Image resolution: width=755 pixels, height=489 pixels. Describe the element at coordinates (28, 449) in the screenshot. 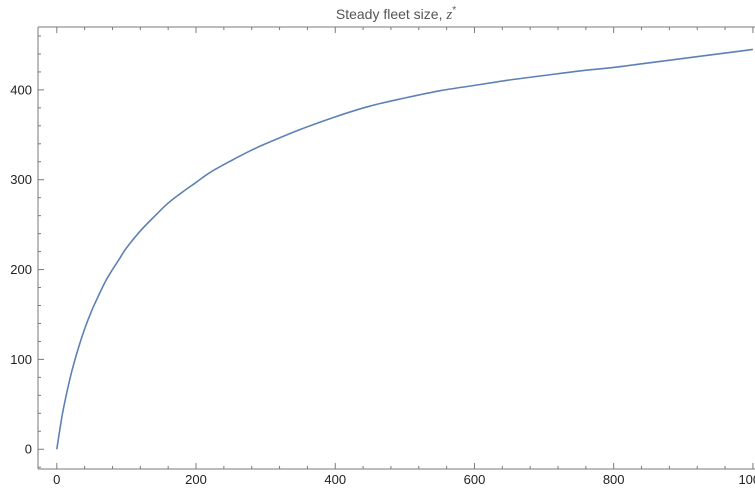

I see `y-tick-label: 0` at that location.